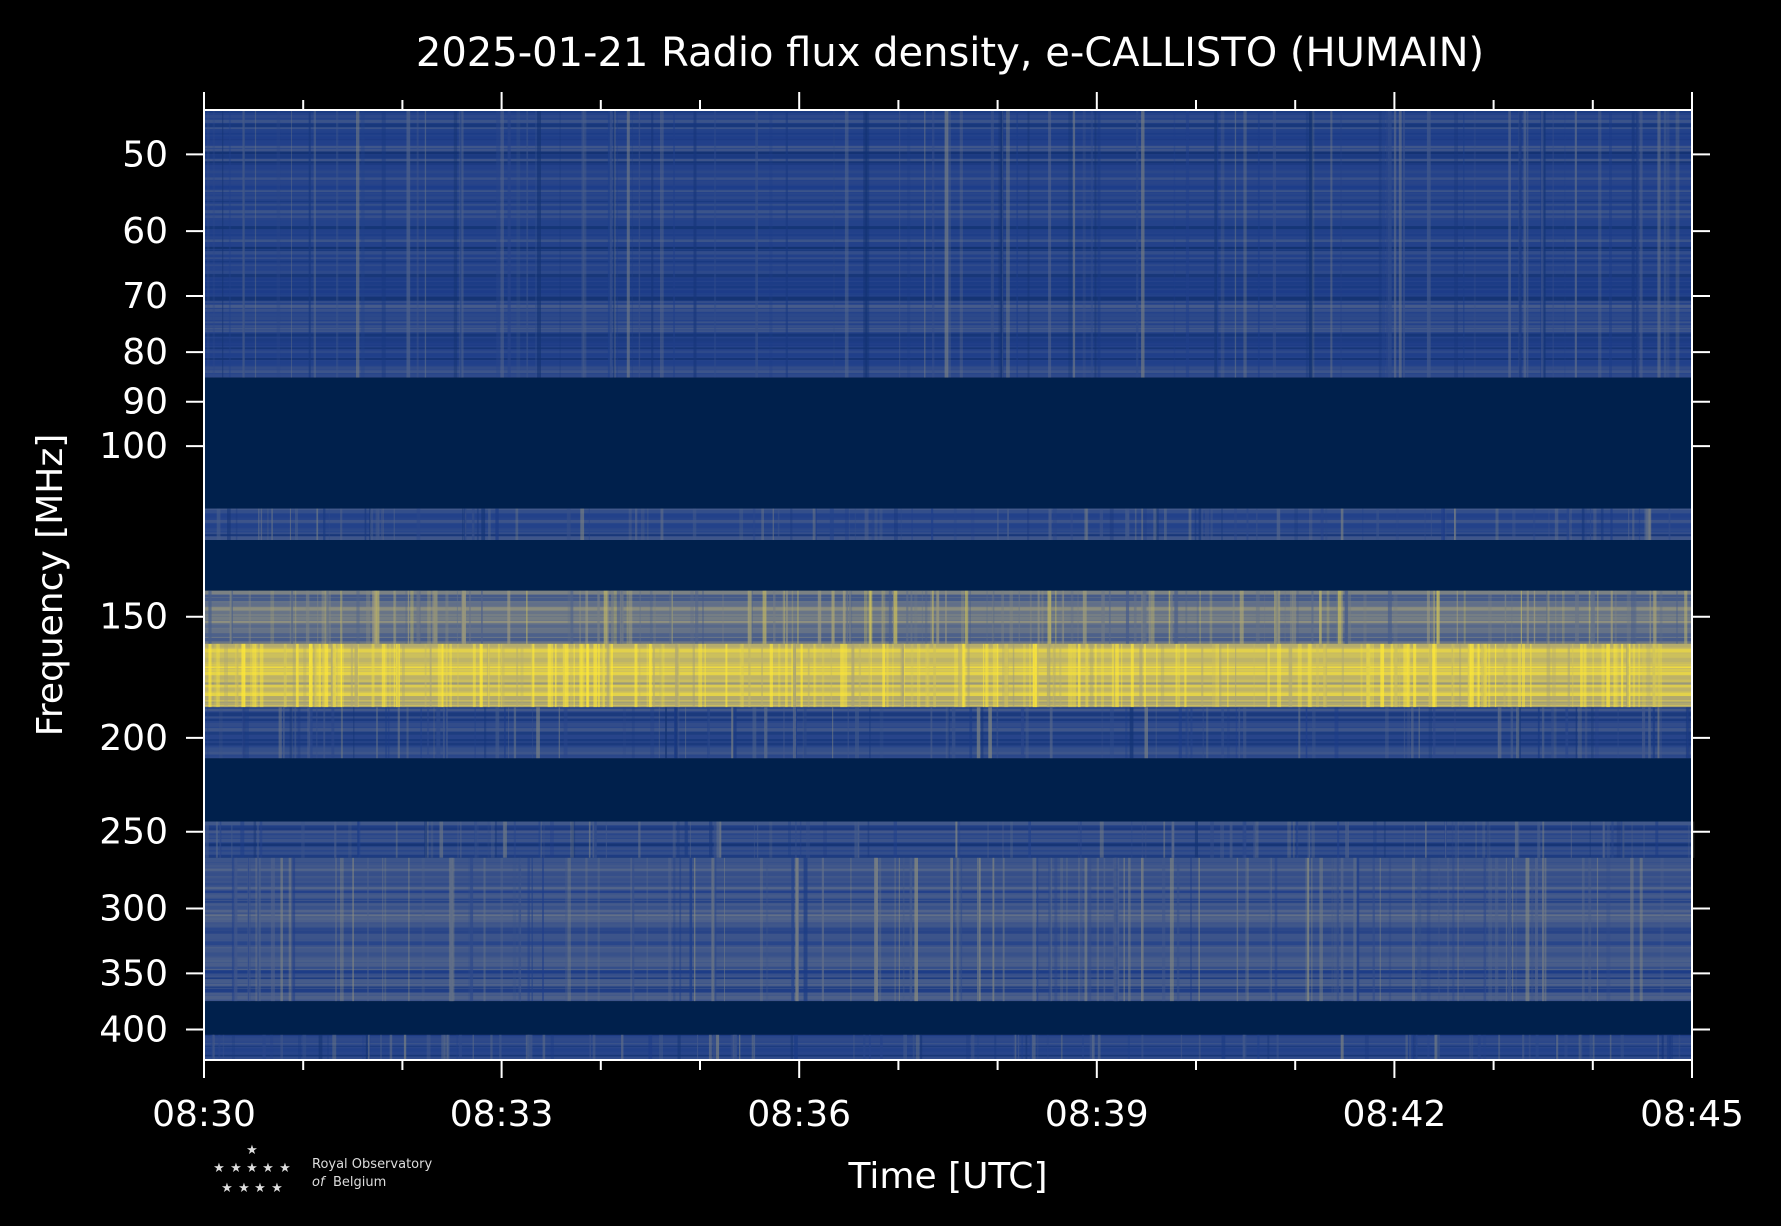 The height and width of the screenshot is (1226, 1781). Describe the element at coordinates (319, 1182) in the screenshot. I see `logo-line2-prefix: of` at that location.